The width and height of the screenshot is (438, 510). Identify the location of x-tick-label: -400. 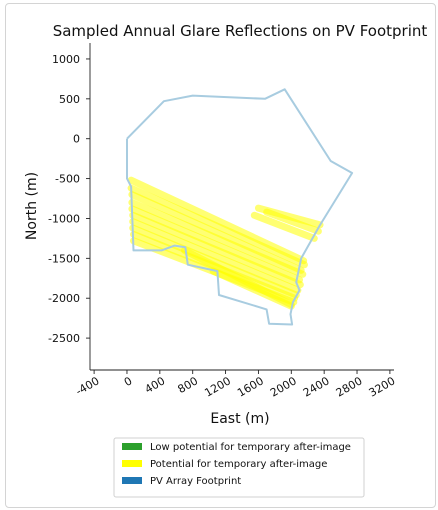
(87, 386).